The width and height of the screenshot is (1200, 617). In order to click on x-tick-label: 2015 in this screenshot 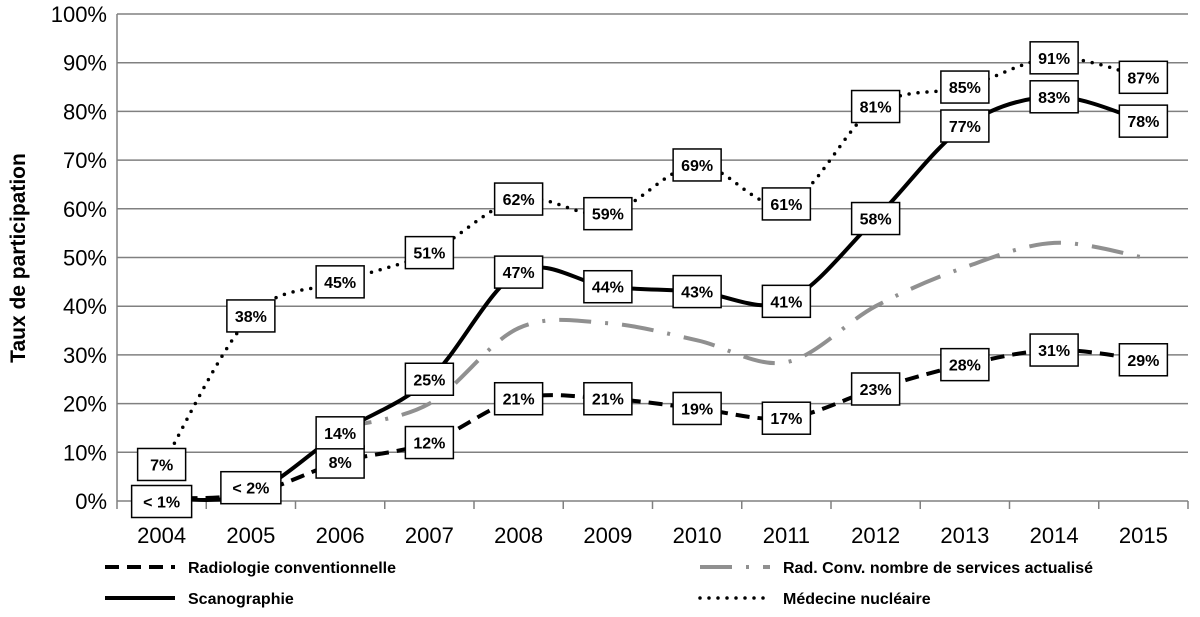, I will do `click(1143, 535)`.